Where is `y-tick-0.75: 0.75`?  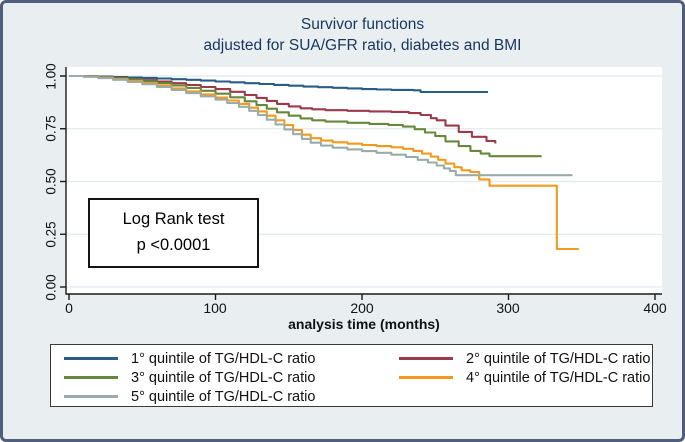 y-tick-0.75: 0.75 is located at coordinates (51, 128).